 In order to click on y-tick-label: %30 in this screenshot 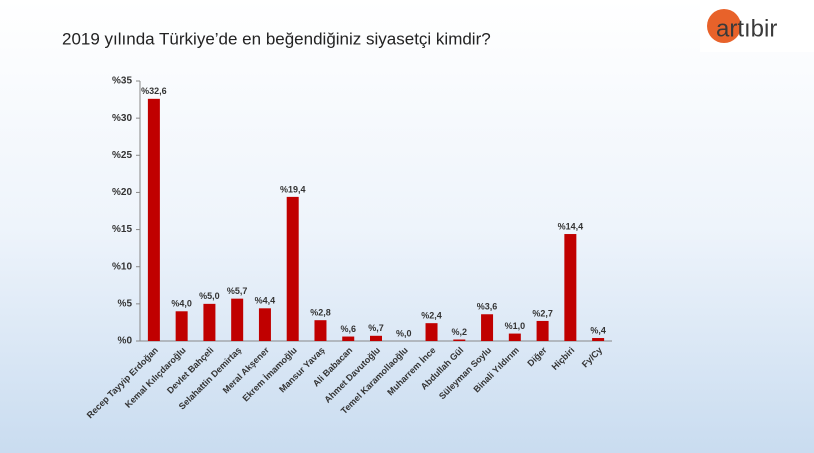, I will do `click(122, 118)`.